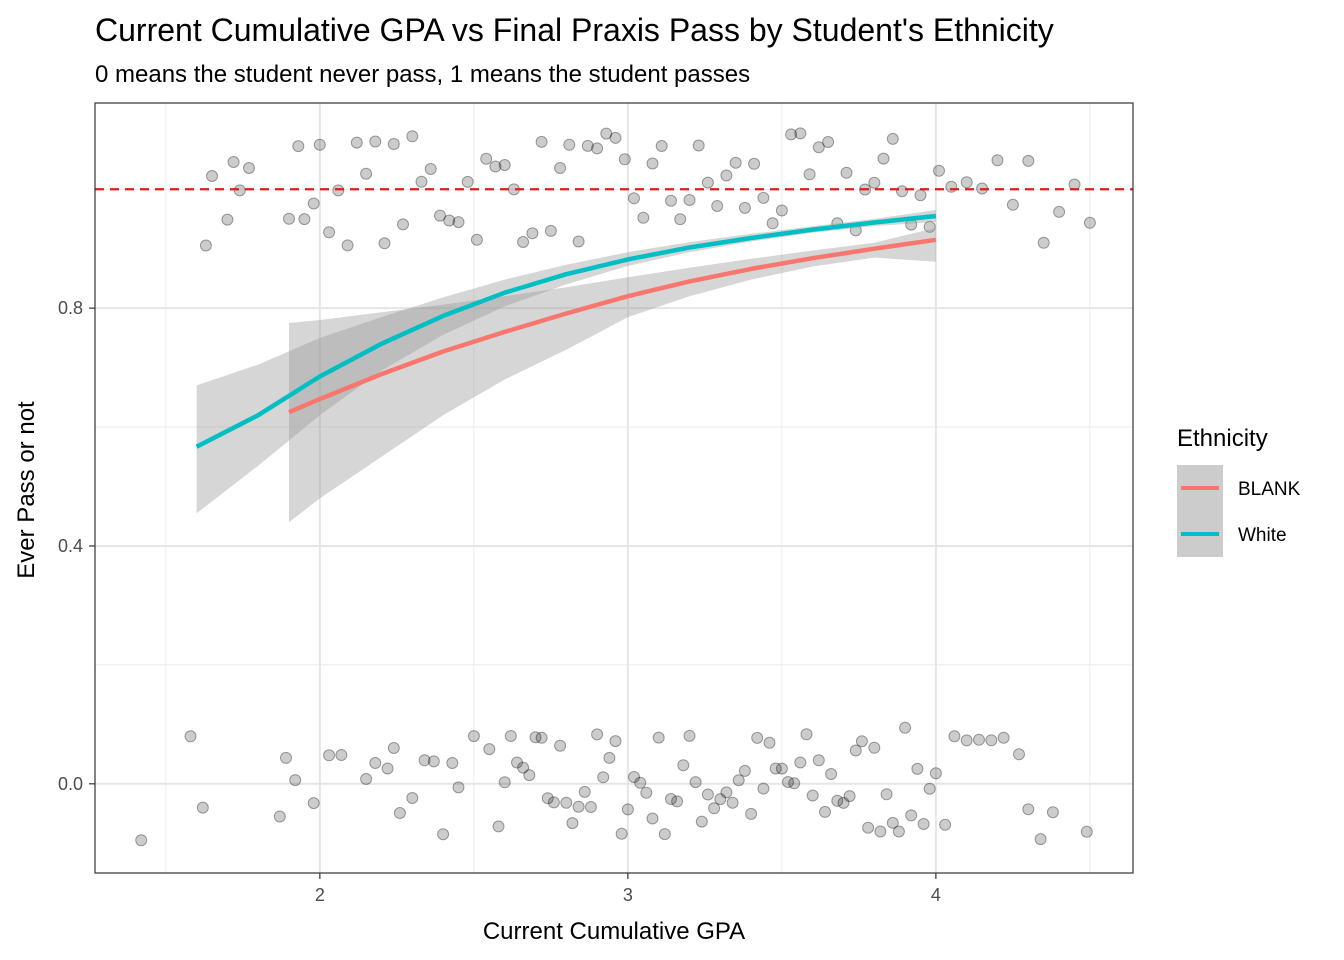 The image size is (1344, 960). I want to click on y-axis-title: Ever Pass or not, so click(26, 490).